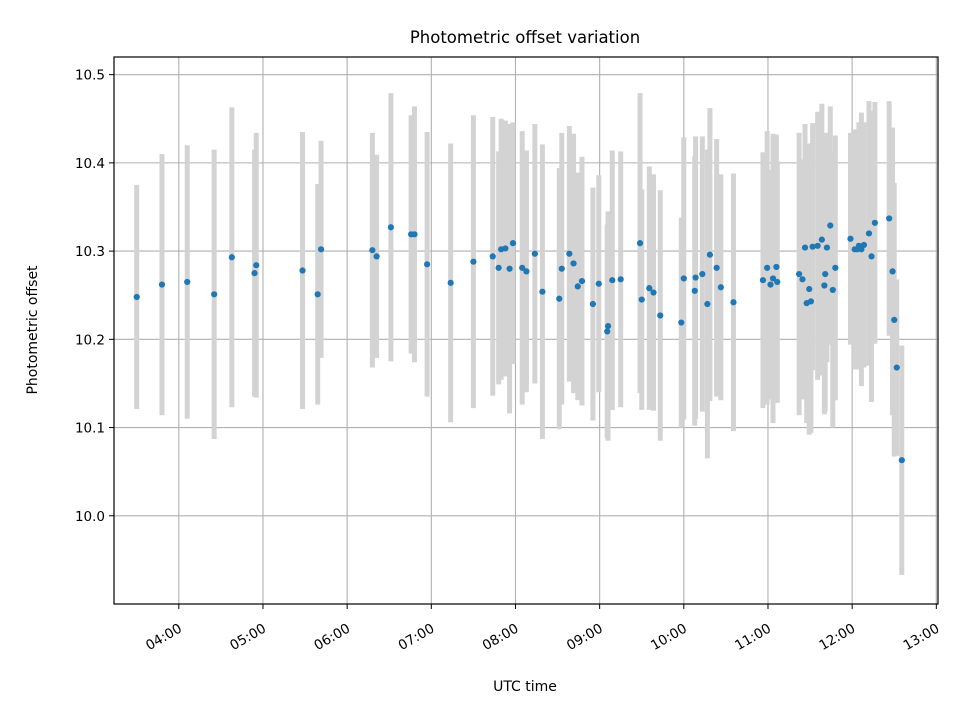 The height and width of the screenshot is (720, 960). I want to click on y-axis: 10.0 10.1 10.2 10.3 10.4 10.5, so click(94, 296).